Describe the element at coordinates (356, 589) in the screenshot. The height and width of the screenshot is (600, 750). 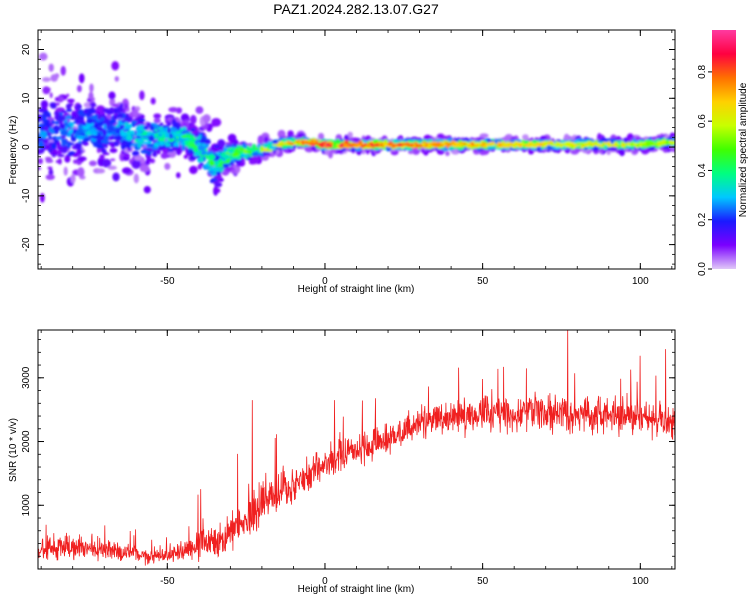
I see `snr-x-axis-label: Height of straight line (km)` at that location.